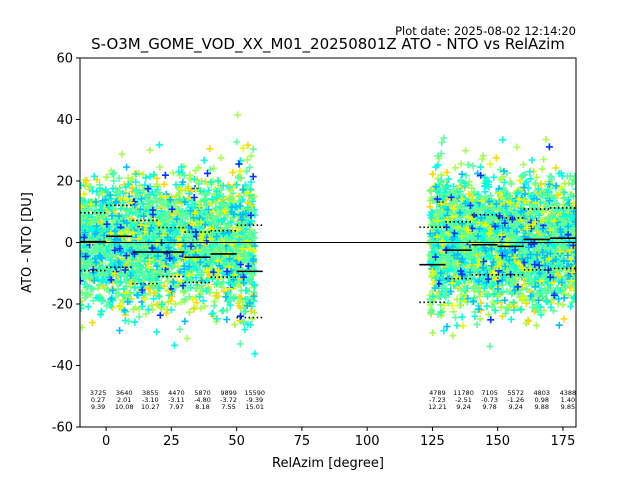 The image size is (640, 480). I want to click on bin-std-label: 9.78, so click(489, 407).